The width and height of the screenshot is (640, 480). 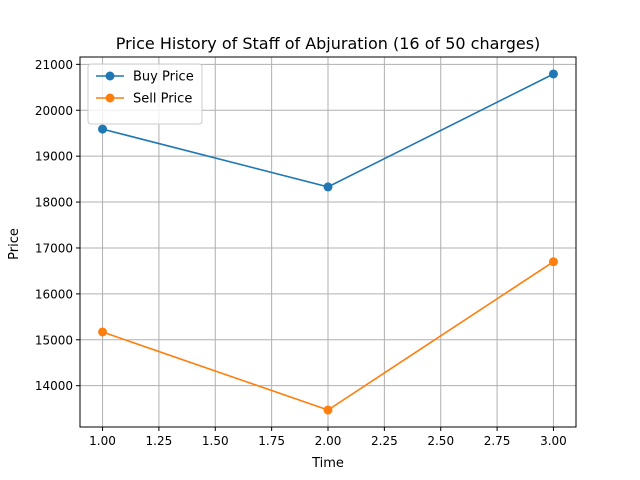 I want to click on y-tick-label: 20000, so click(x=54, y=111).